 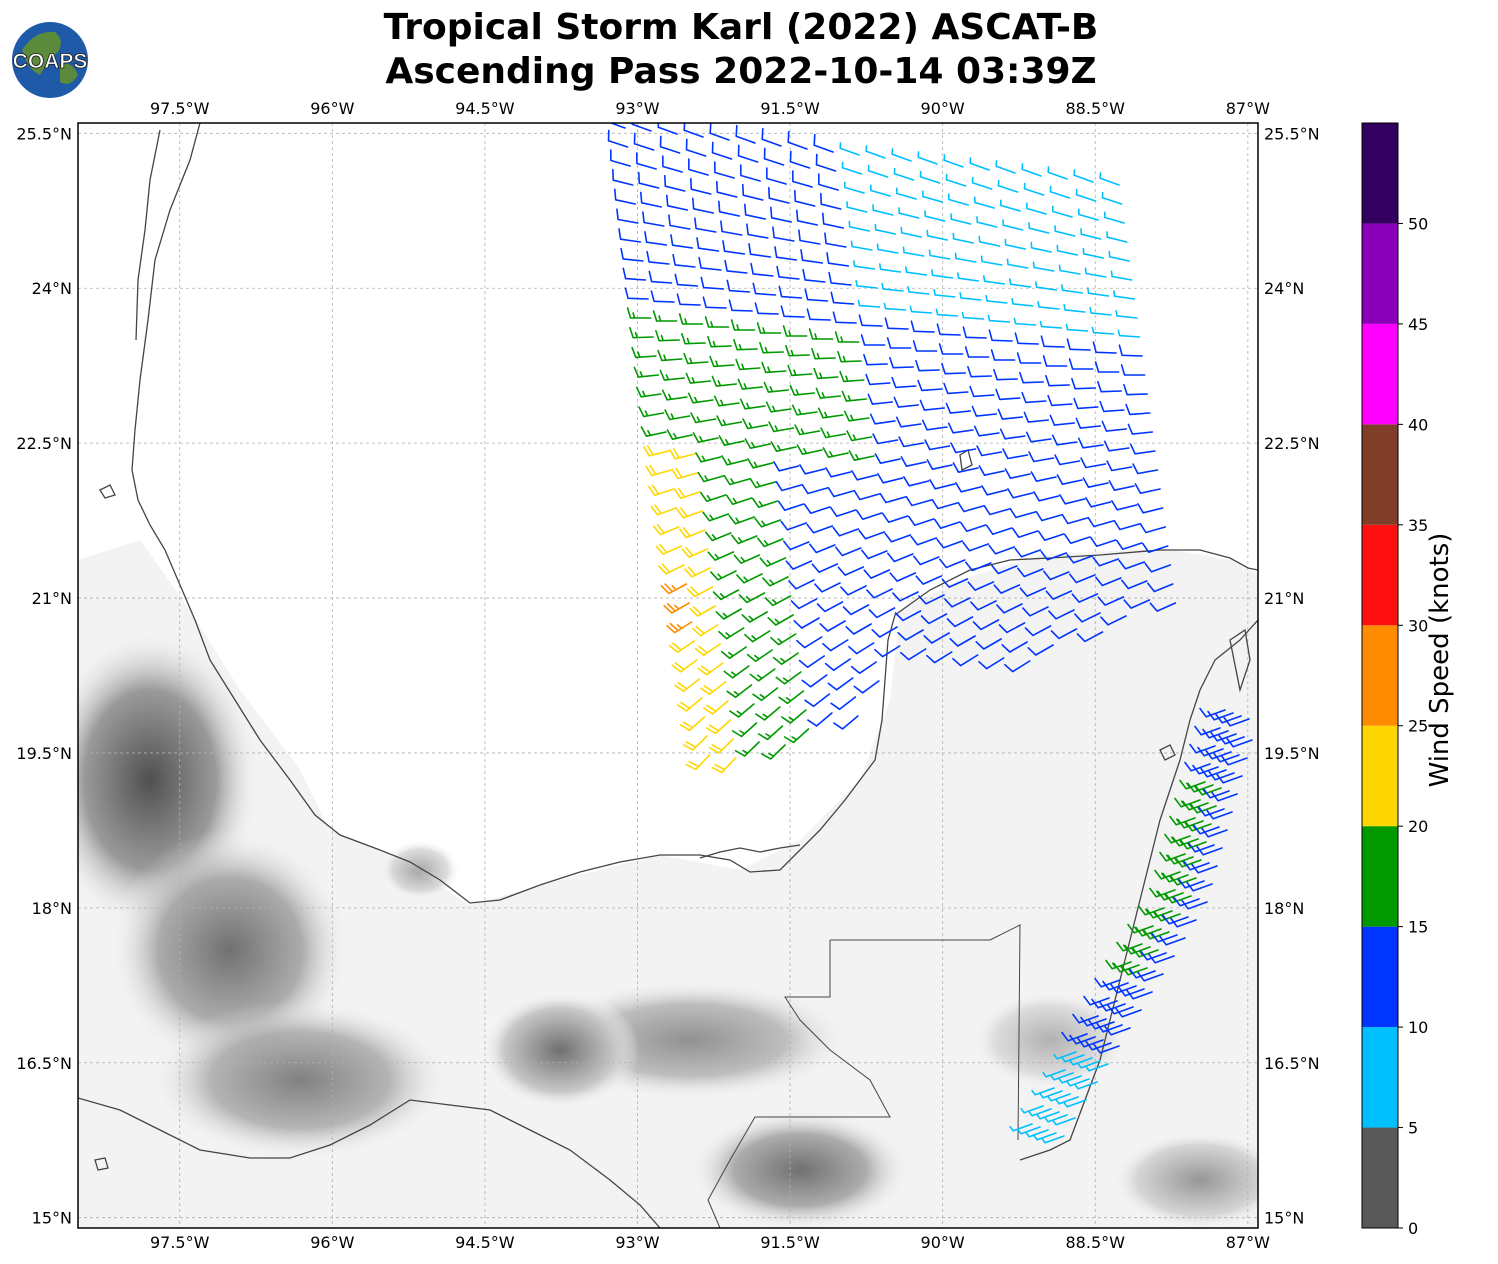 What do you see at coordinates (1292, 443) in the screenshot?
I see `lat-tick-label-right: 22.5°N` at bounding box center [1292, 443].